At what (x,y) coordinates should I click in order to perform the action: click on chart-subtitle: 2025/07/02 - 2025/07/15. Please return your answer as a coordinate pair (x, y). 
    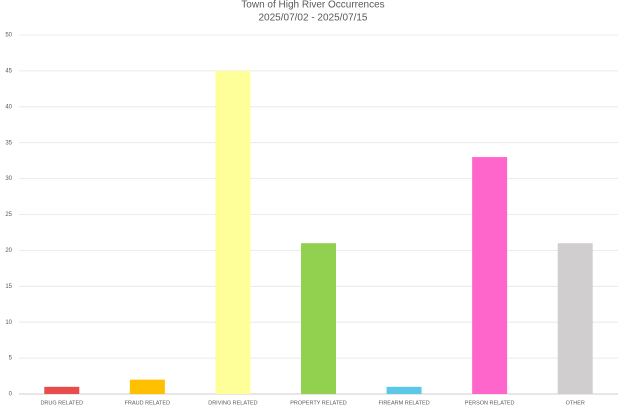
    Looking at the image, I should click on (313, 18).